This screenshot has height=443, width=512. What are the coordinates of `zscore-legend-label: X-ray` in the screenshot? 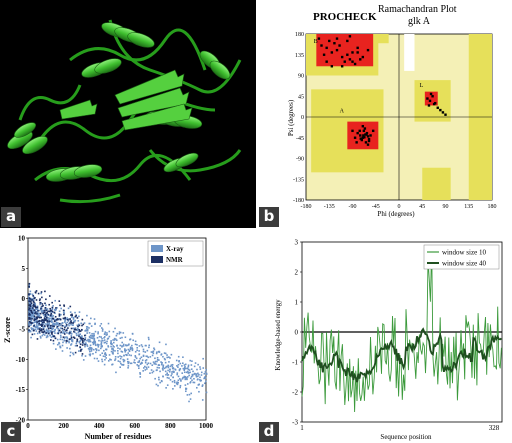 It's located at (175, 249).